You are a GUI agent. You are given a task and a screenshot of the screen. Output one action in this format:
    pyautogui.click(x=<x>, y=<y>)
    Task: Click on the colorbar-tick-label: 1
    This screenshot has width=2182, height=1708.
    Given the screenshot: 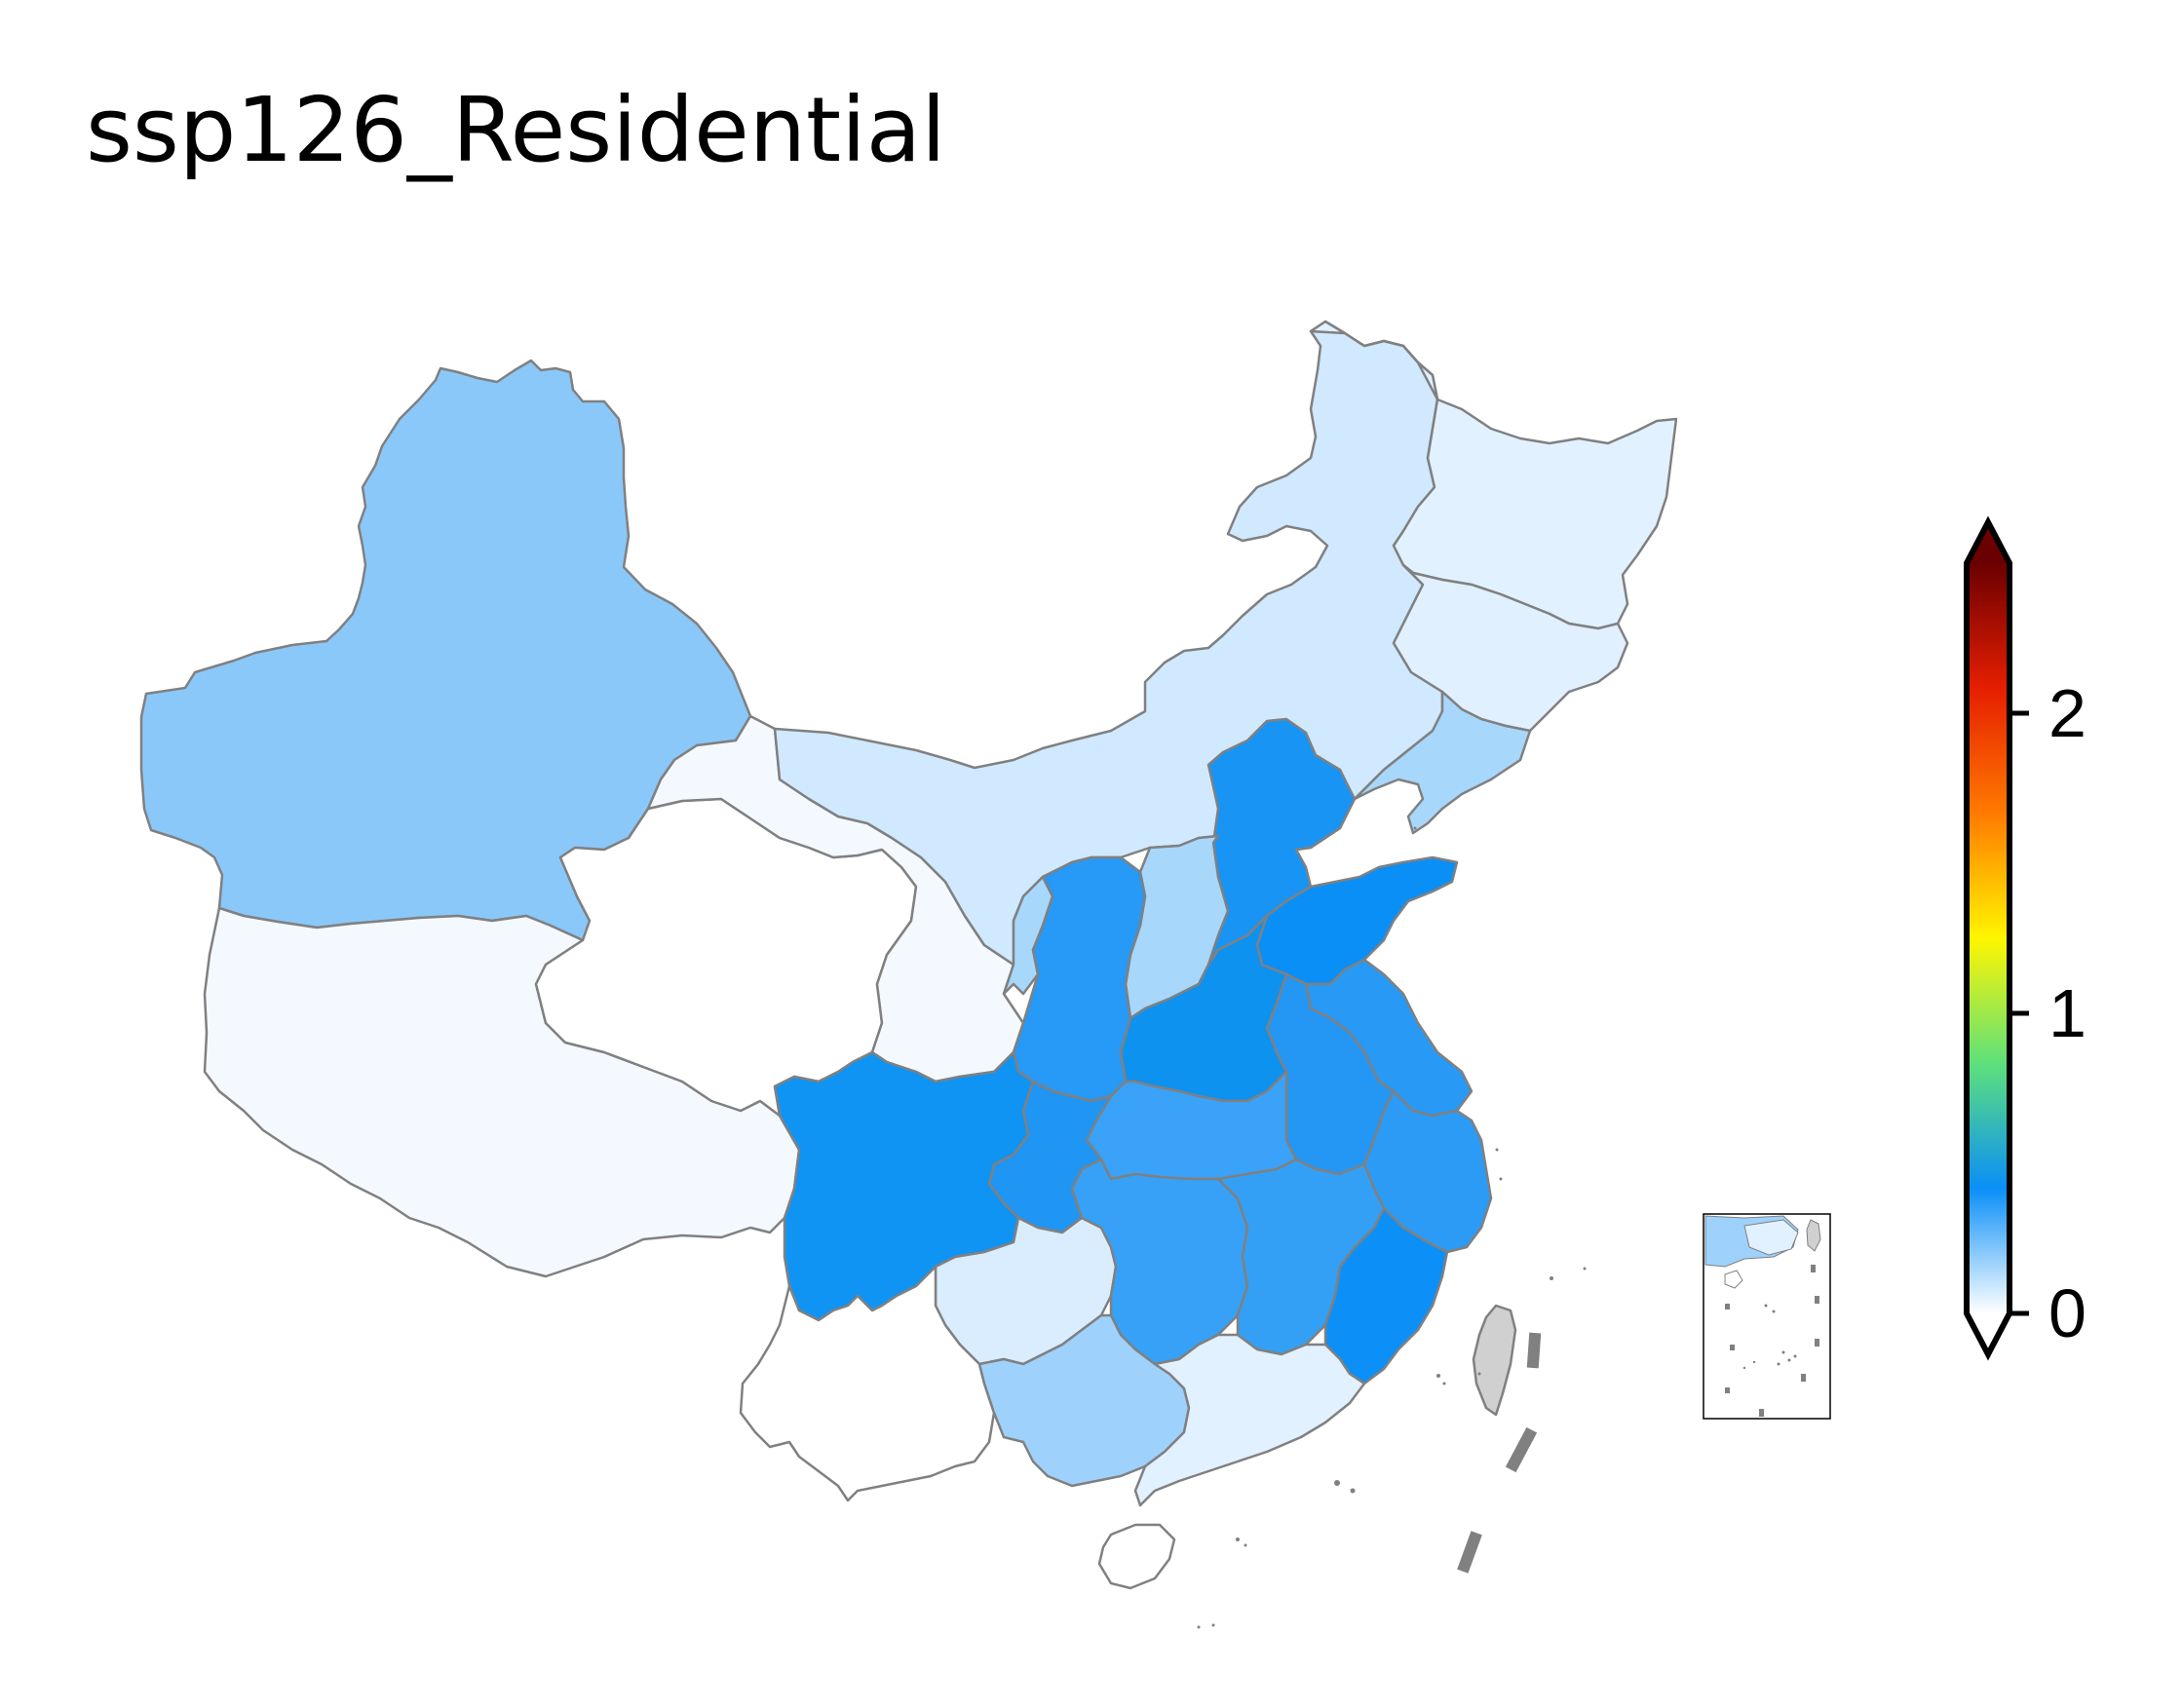 What is the action you would take?
    pyautogui.click(x=2067, y=1013)
    